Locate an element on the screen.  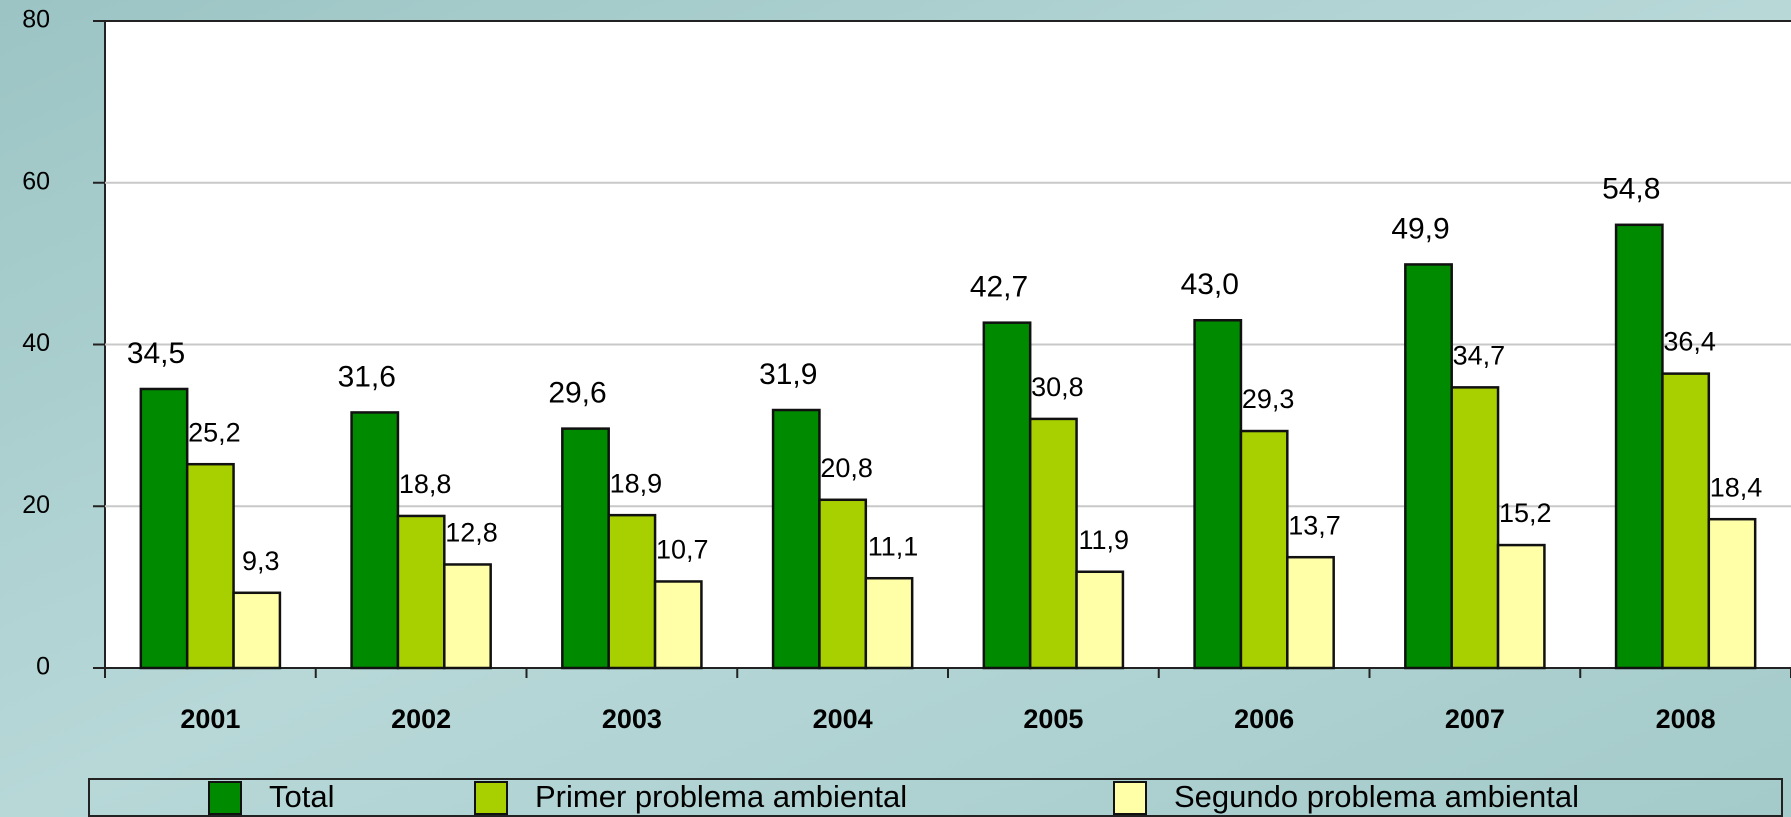
data-label: 34,7 is located at coordinates (1479, 355).